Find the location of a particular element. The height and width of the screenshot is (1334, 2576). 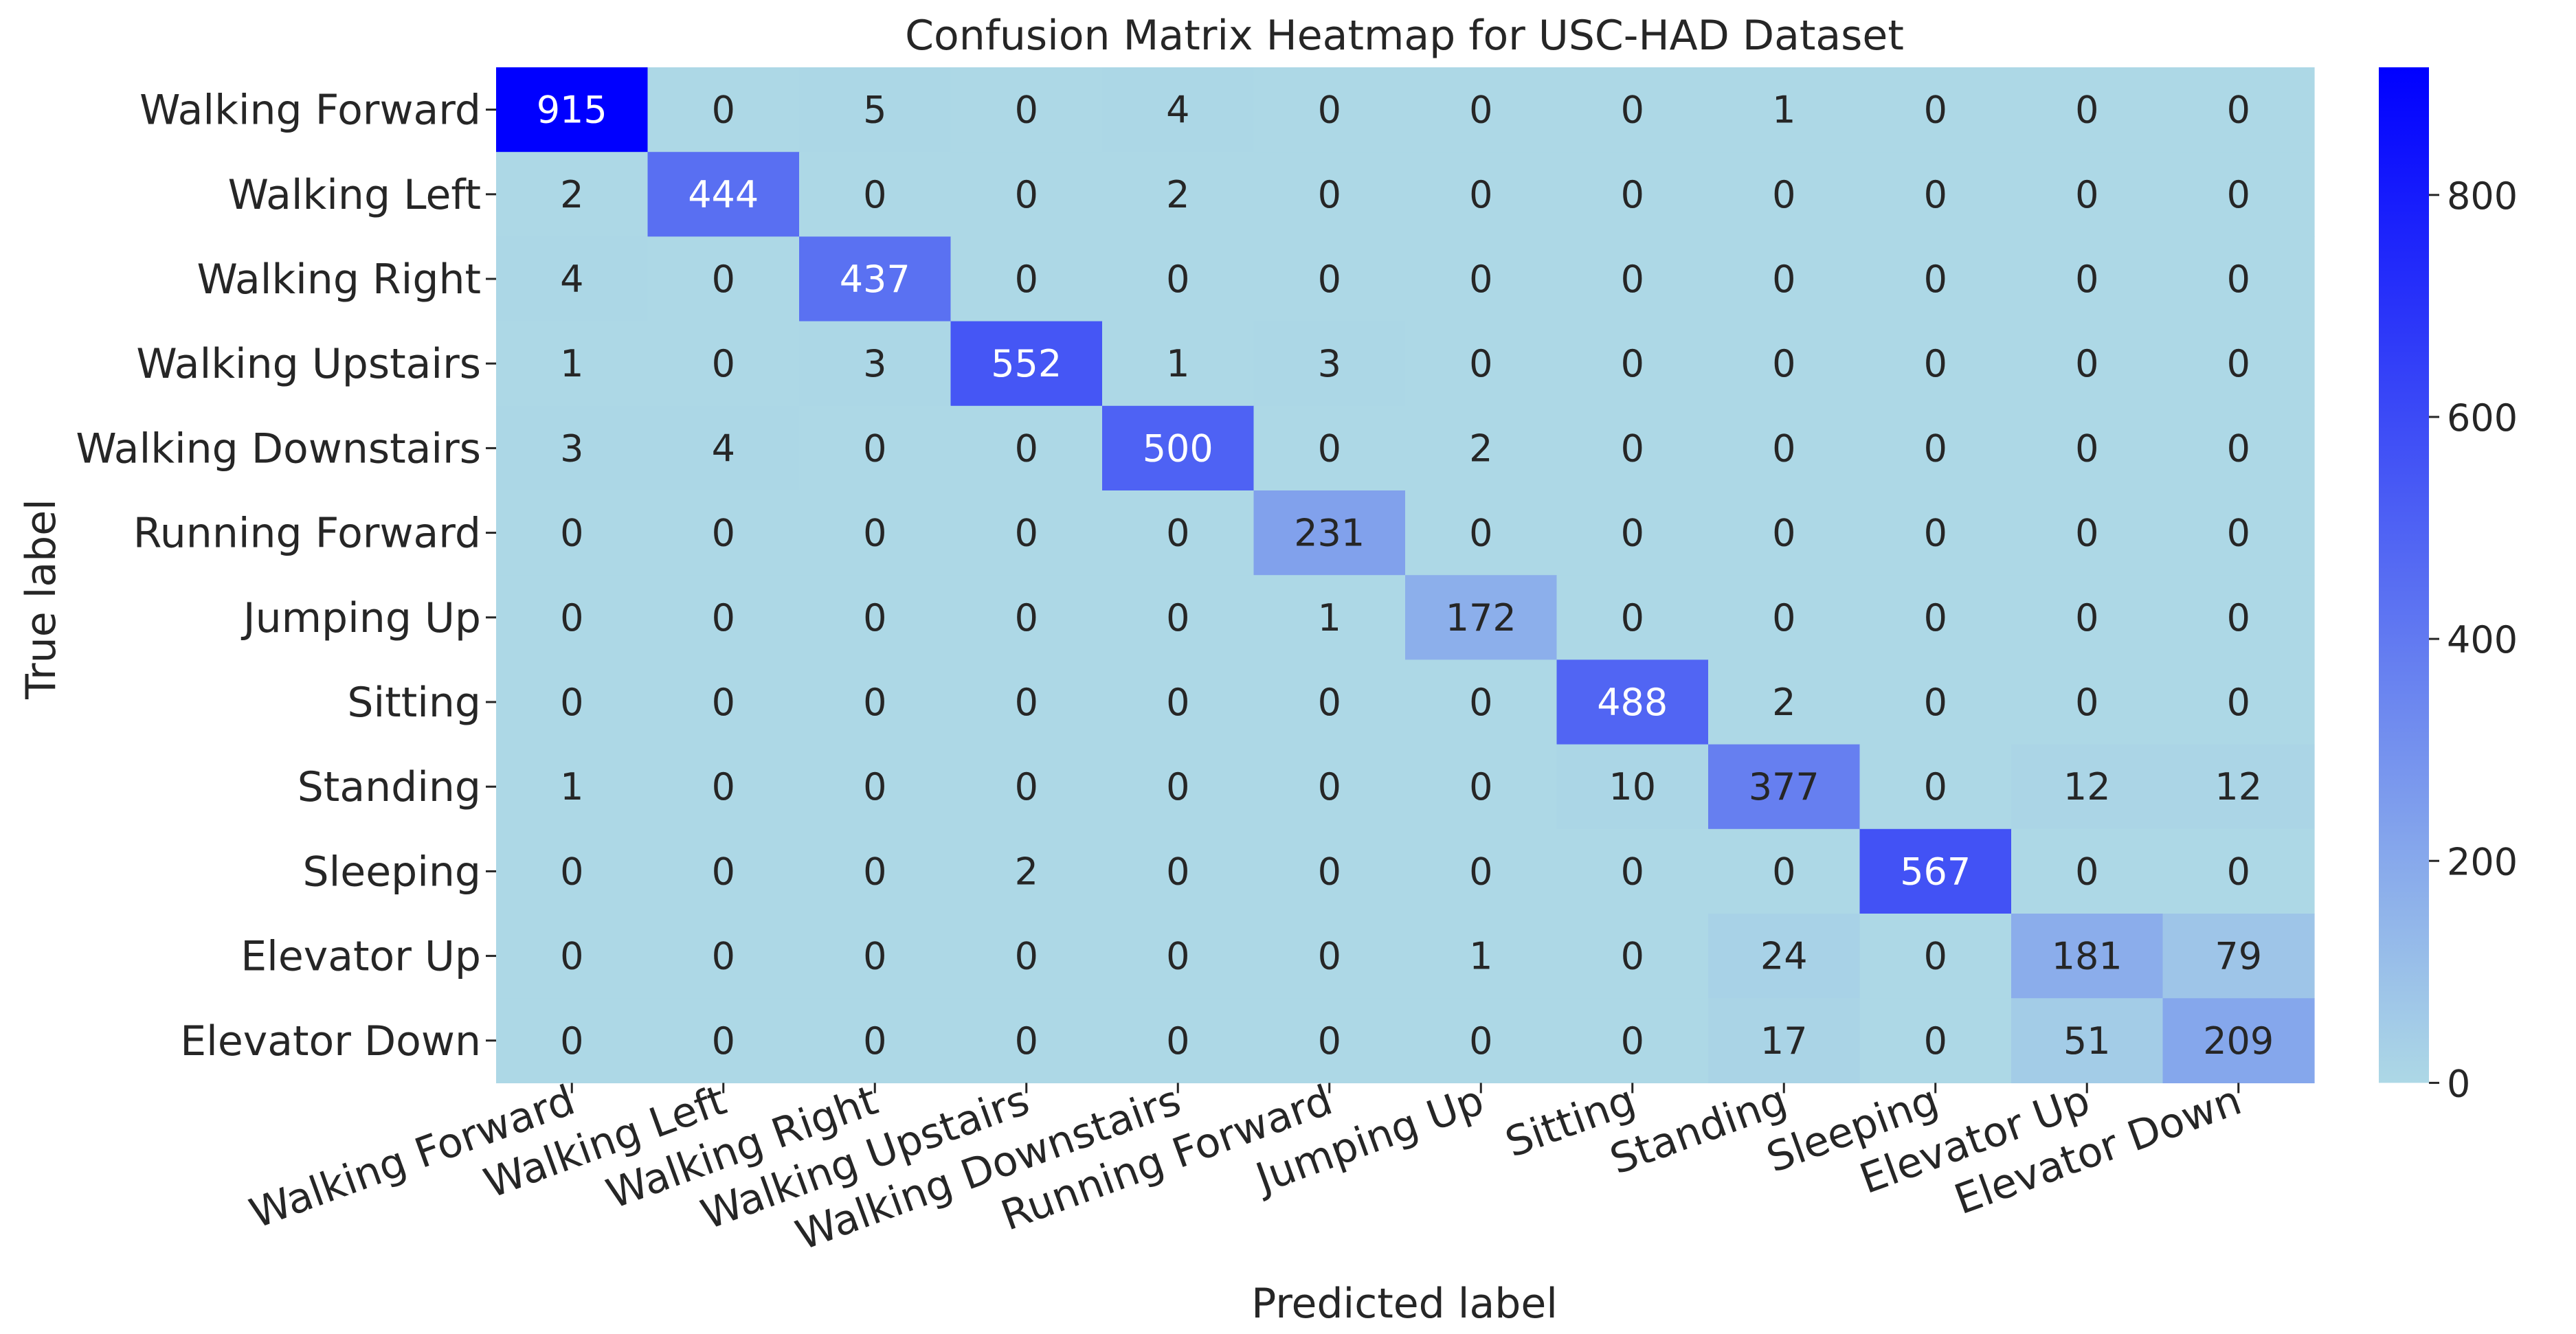

cell-value-label: 567 is located at coordinates (1935, 871).